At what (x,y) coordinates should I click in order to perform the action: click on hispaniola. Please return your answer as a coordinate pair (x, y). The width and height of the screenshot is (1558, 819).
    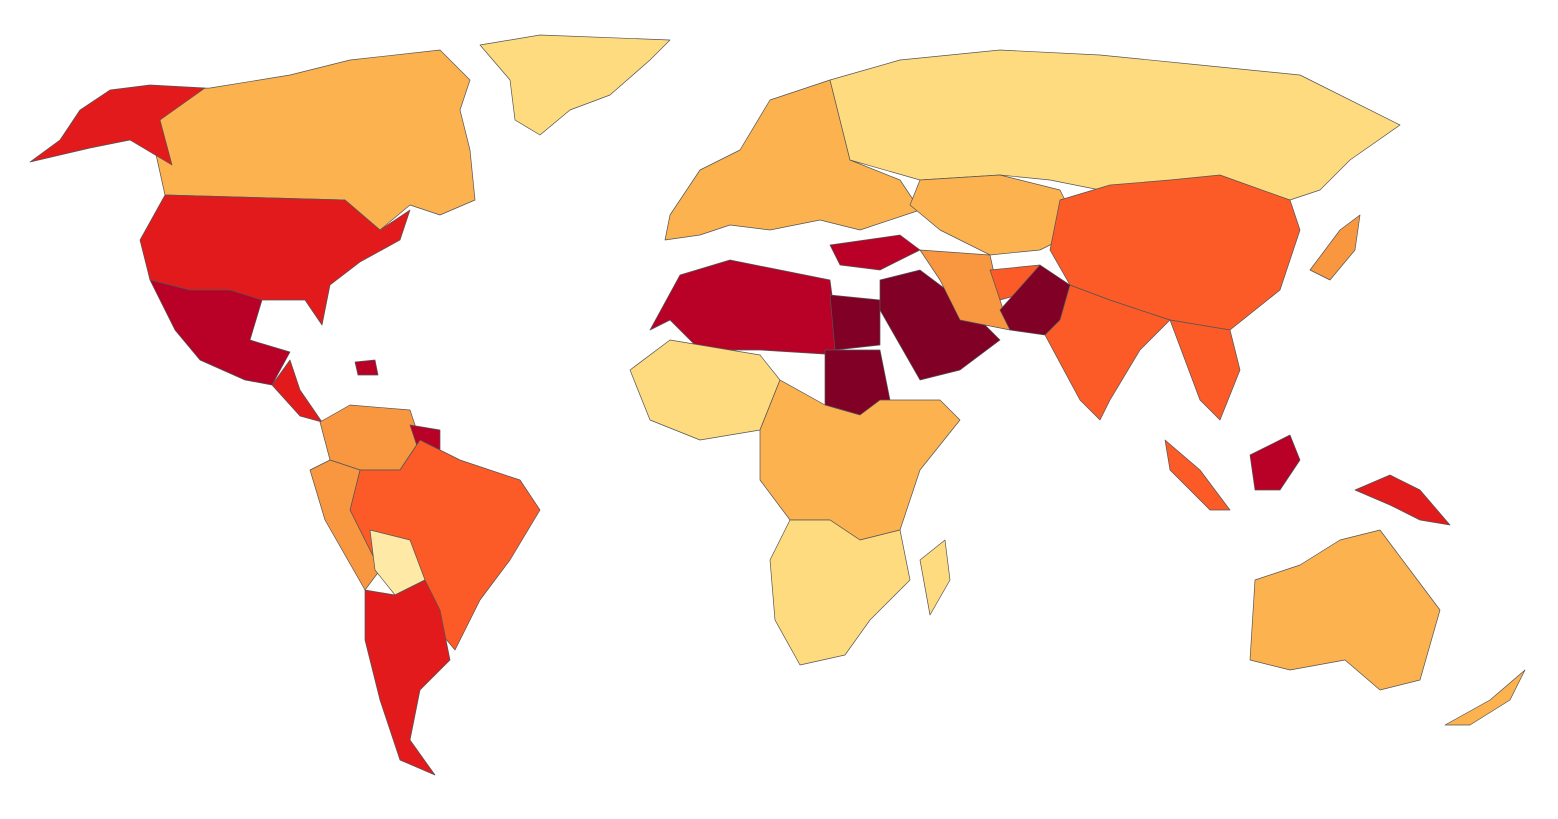
    Looking at the image, I should click on (366, 367).